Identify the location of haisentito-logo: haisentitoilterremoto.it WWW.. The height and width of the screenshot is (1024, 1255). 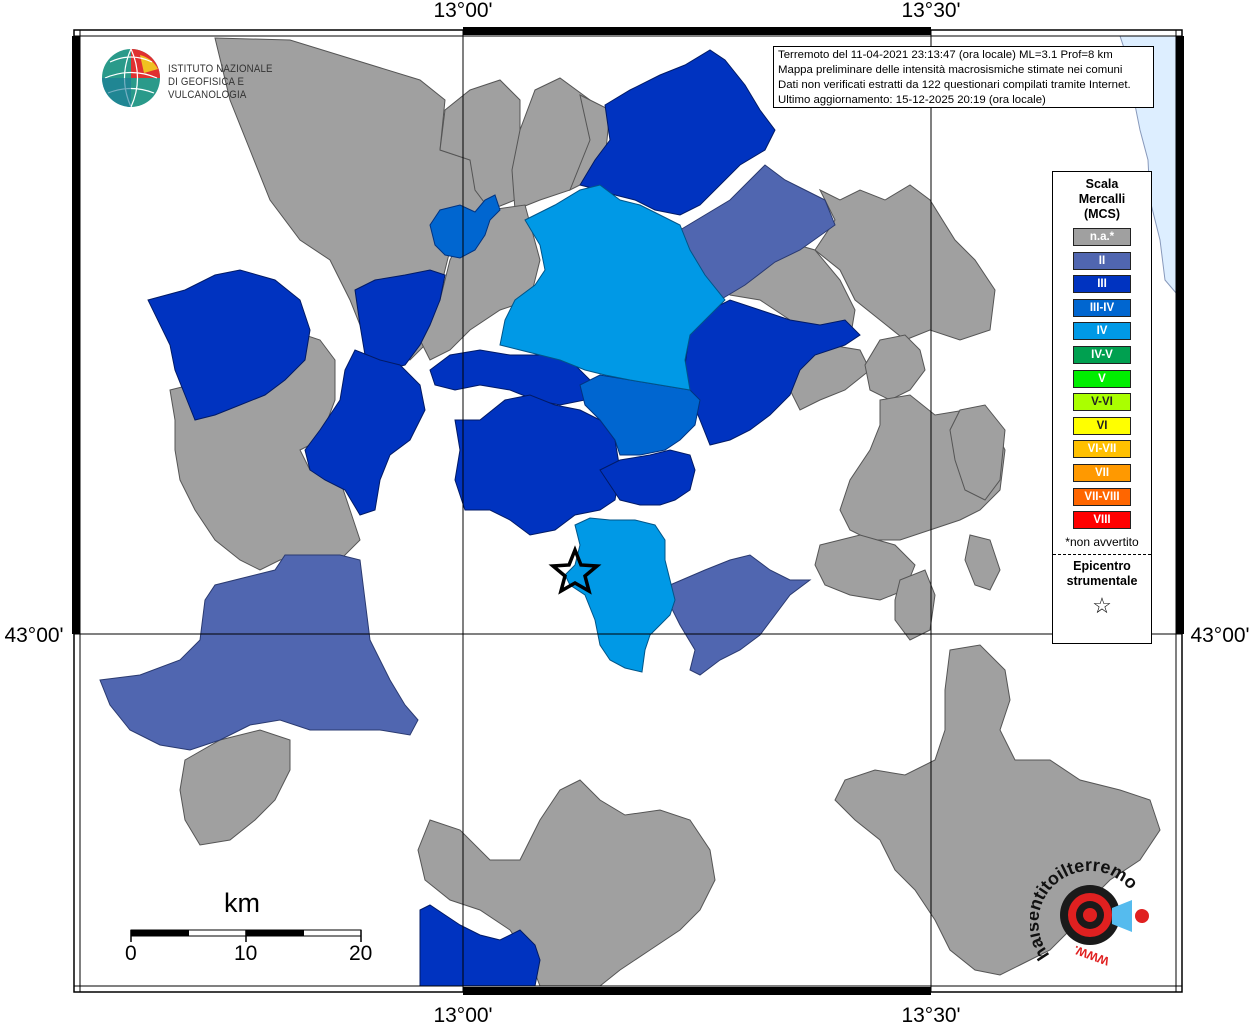
(1091, 917).